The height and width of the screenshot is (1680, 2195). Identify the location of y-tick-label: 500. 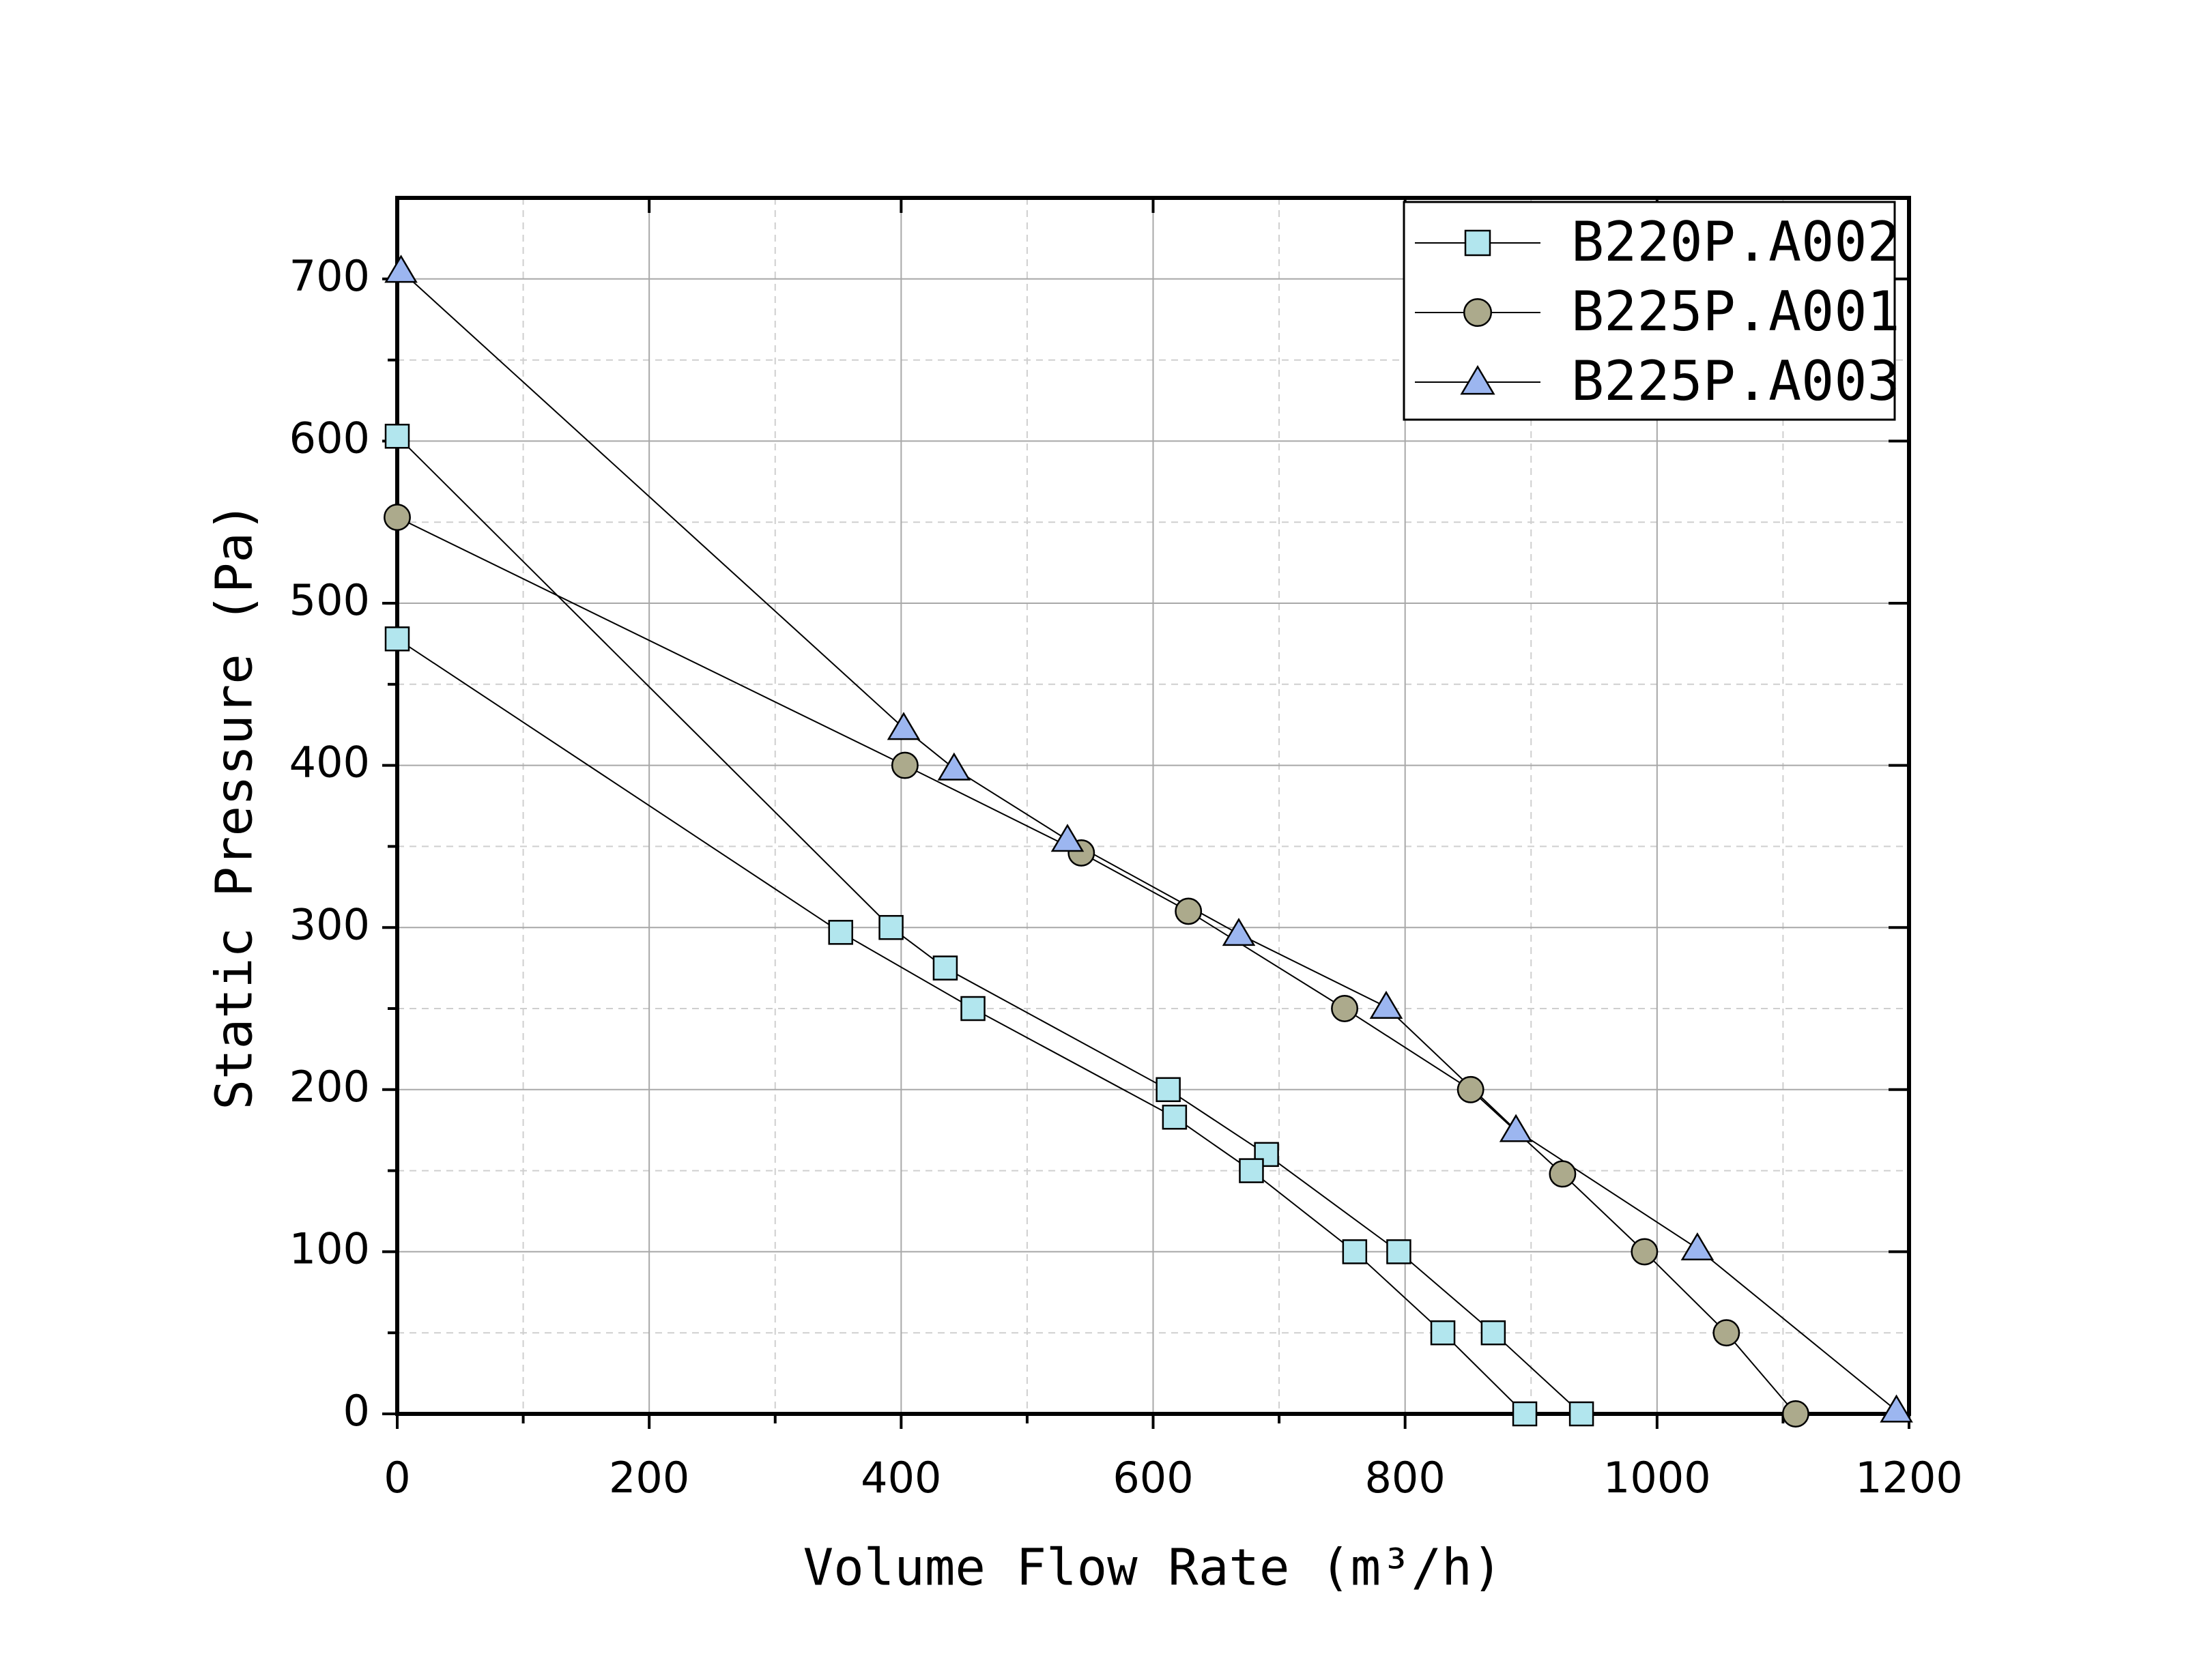
(329, 600).